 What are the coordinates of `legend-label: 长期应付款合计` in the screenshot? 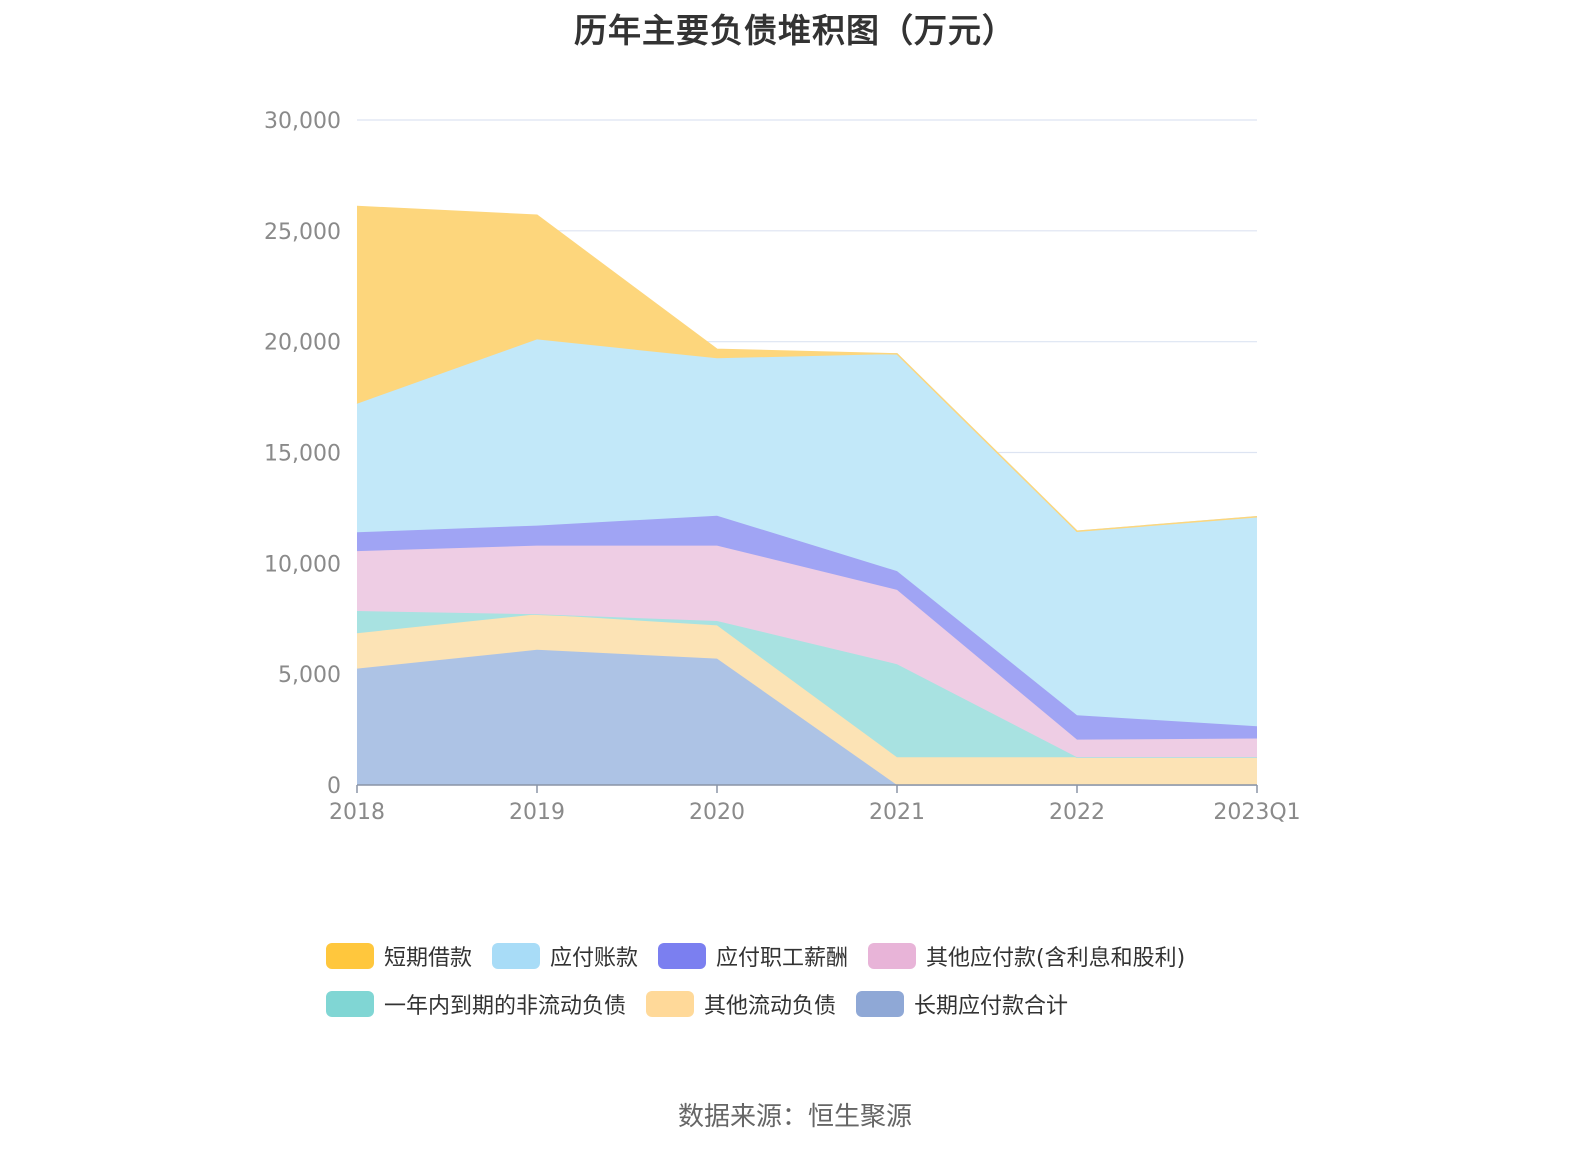 It's located at (991, 1006).